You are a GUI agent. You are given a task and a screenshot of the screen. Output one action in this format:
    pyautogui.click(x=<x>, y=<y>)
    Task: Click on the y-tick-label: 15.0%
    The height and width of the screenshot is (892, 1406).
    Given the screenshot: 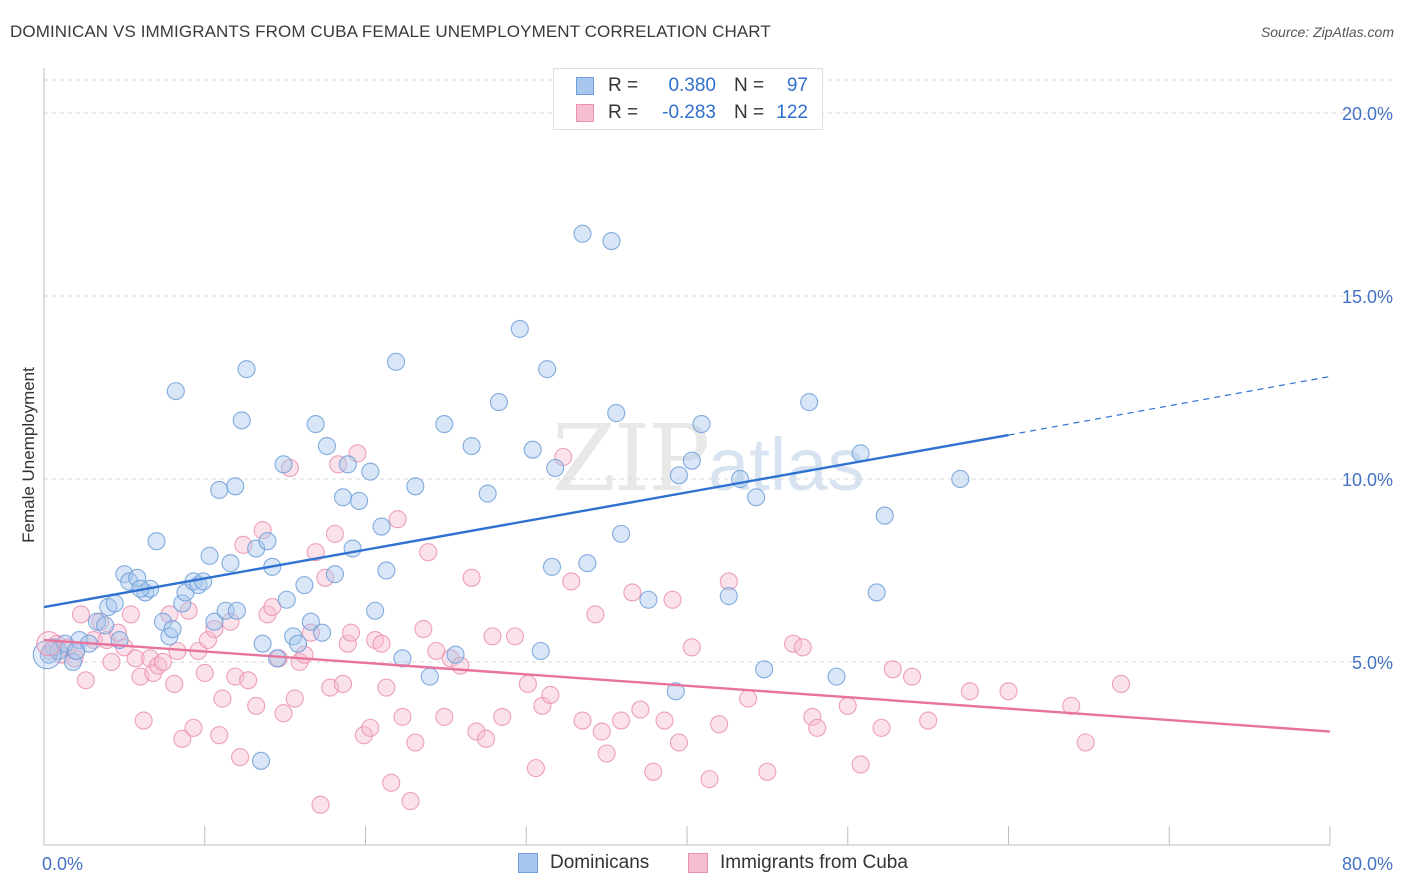 What is the action you would take?
    pyautogui.click(x=1367, y=297)
    